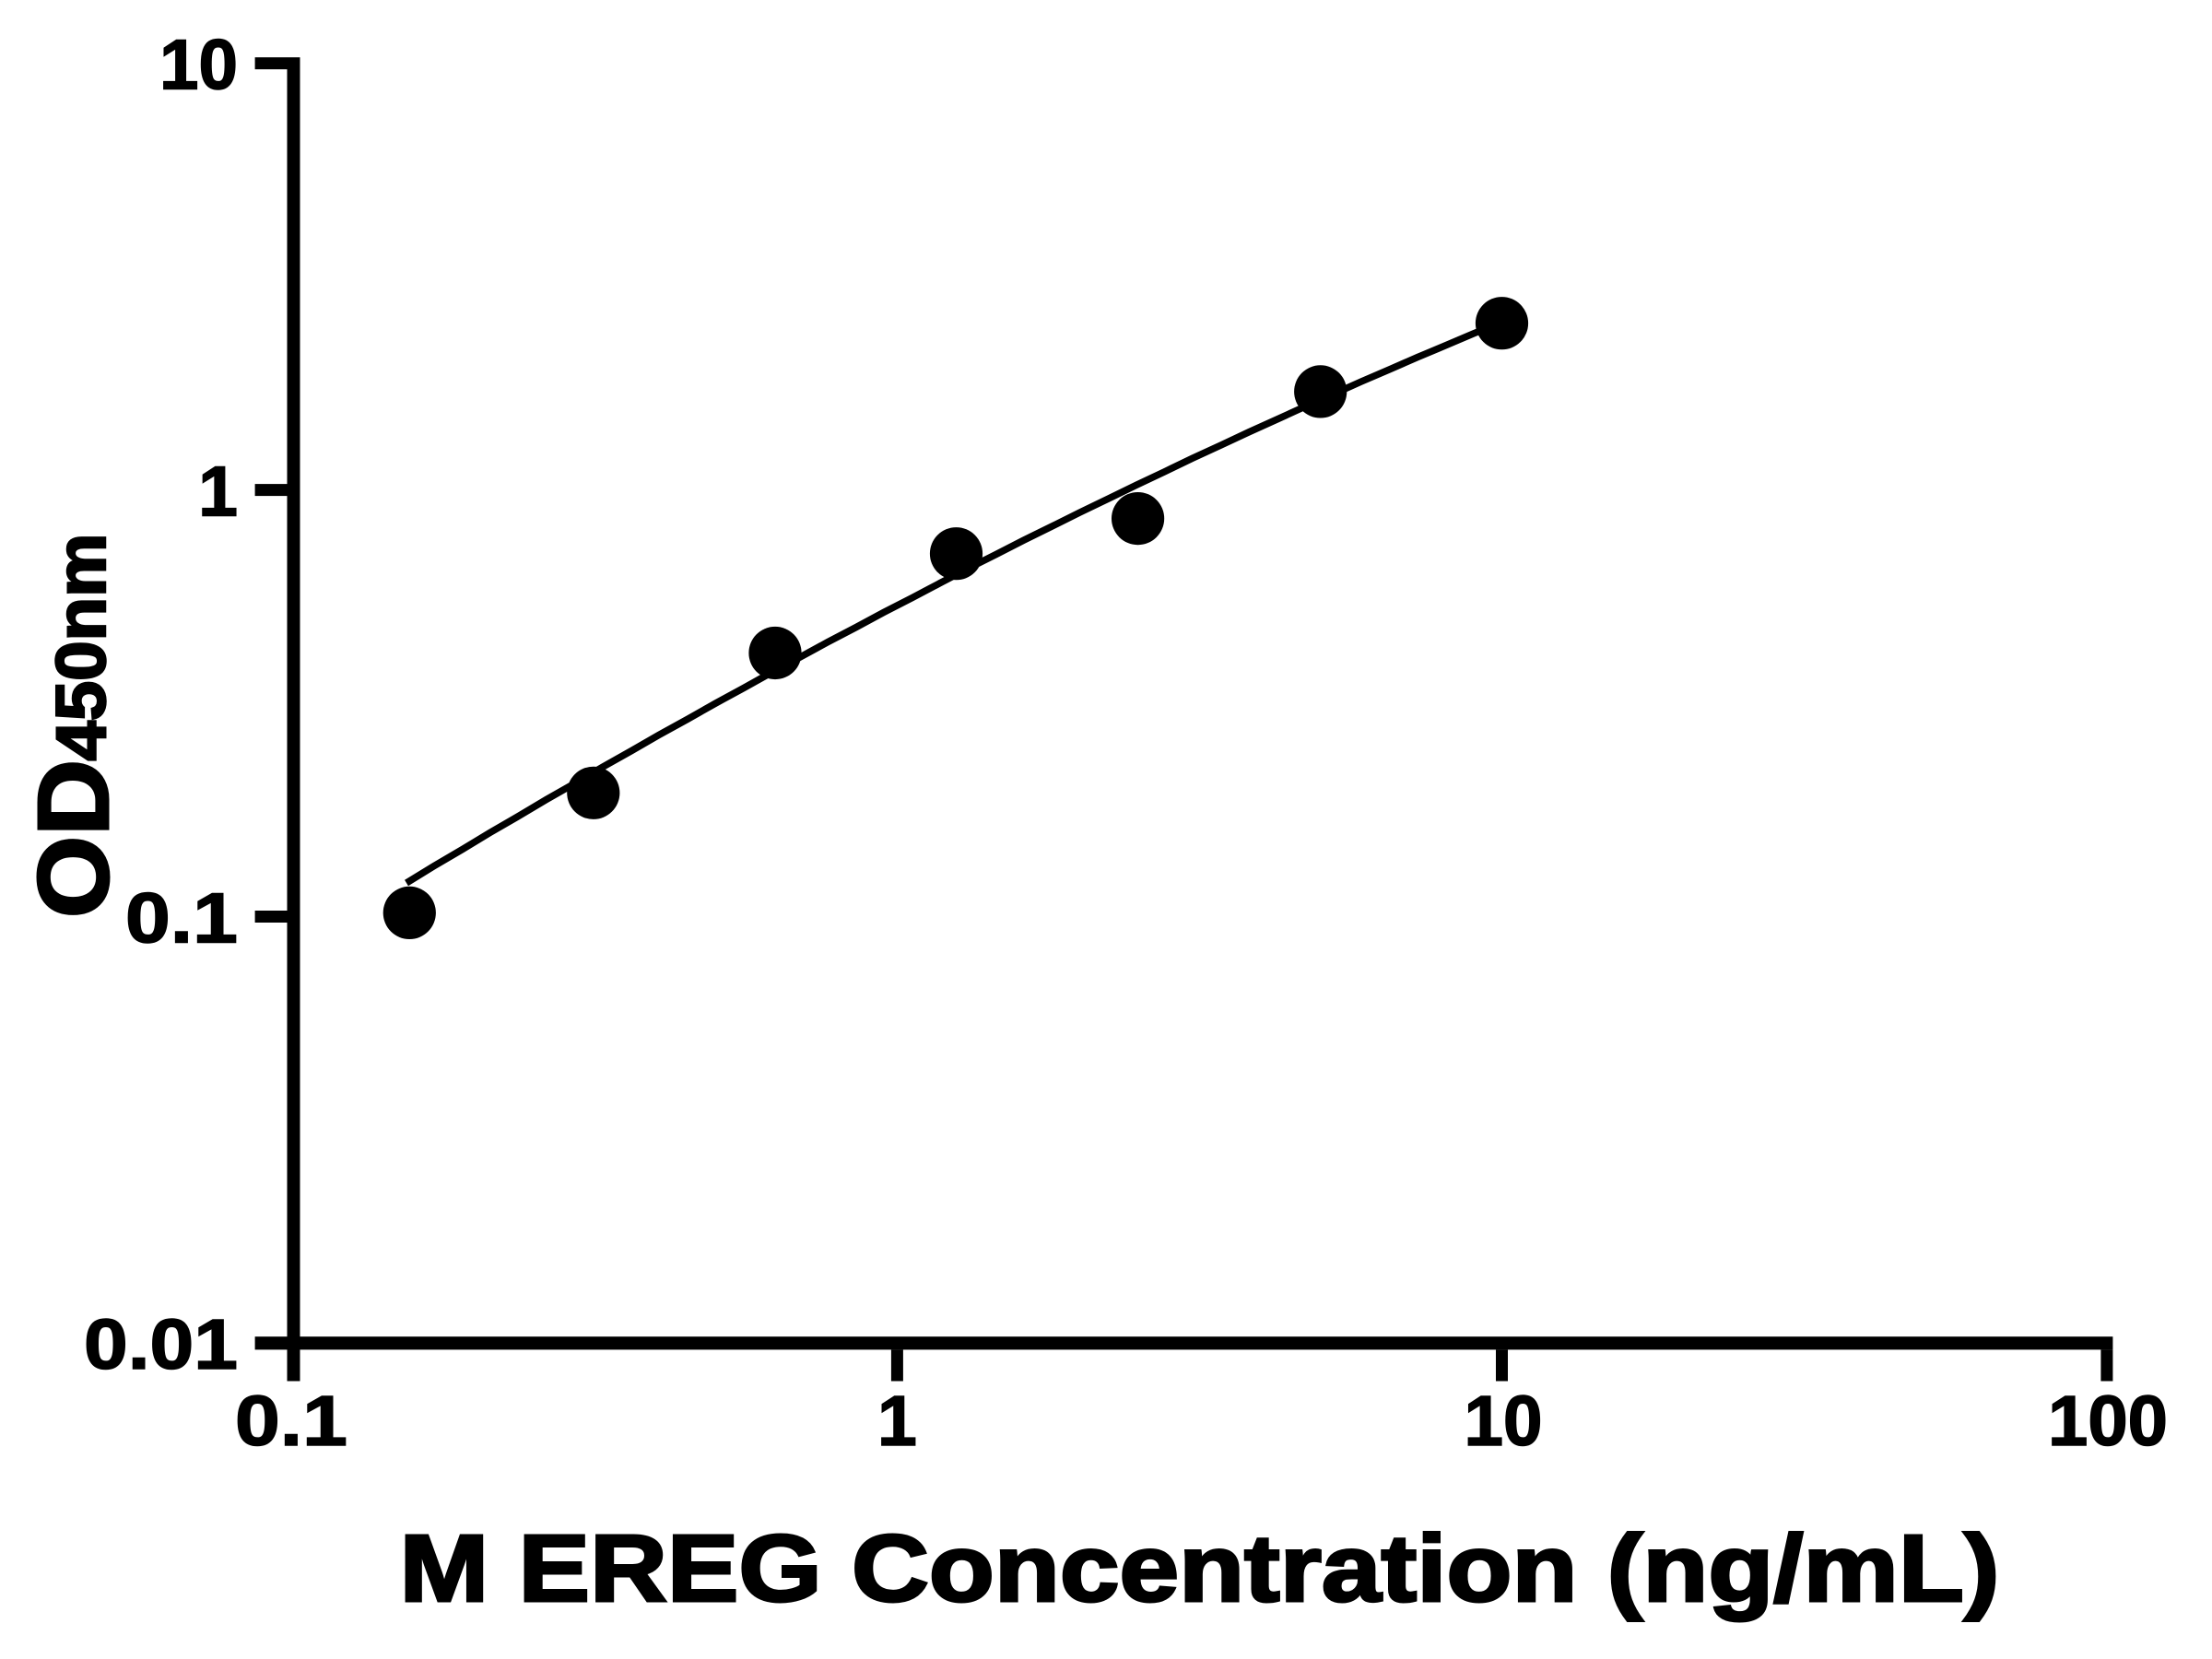  What do you see at coordinates (81, 647) in the screenshot?
I see `svg-text: 450nm` at bounding box center [81, 647].